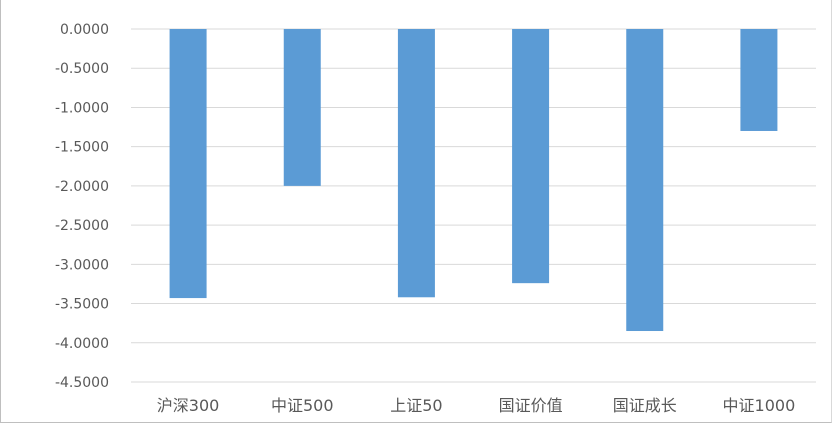  I want to click on x-category-label: 中证500, so click(302, 405).